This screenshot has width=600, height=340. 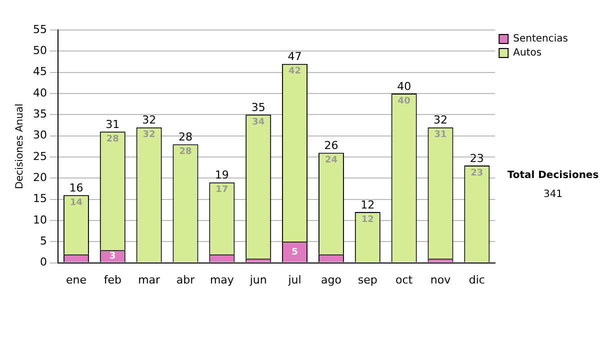 What do you see at coordinates (39, 71) in the screenshot?
I see `y-tick-label: 45` at bounding box center [39, 71].